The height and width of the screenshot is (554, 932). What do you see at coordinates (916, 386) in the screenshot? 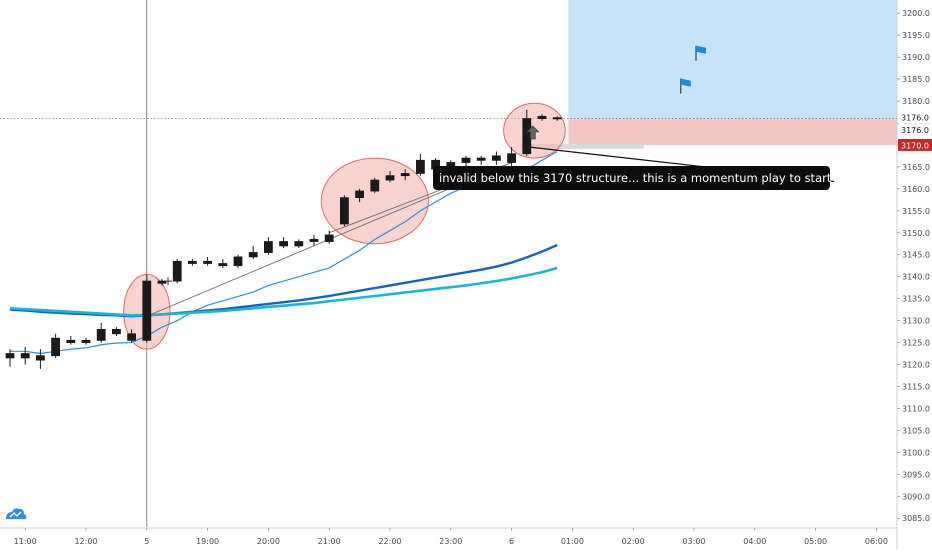
I see `y-tick-label: 3115.0` at bounding box center [916, 386].